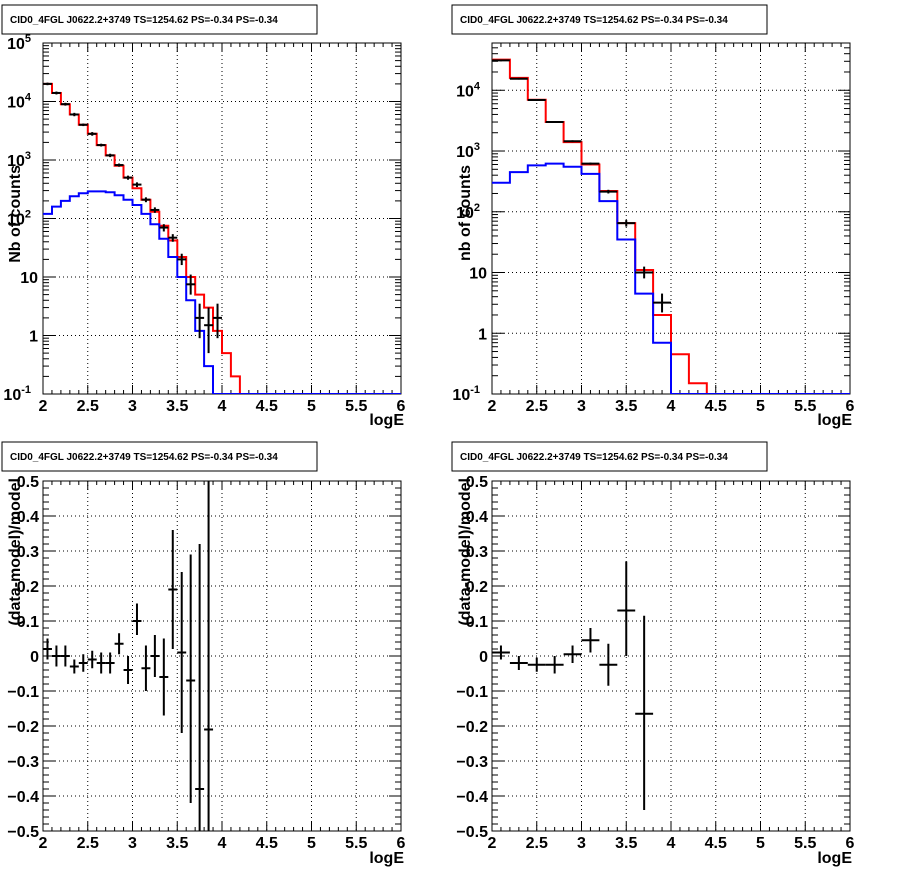 The height and width of the screenshot is (875, 898). I want to click on y-axis-label: nb of counts, so click(465, 213).